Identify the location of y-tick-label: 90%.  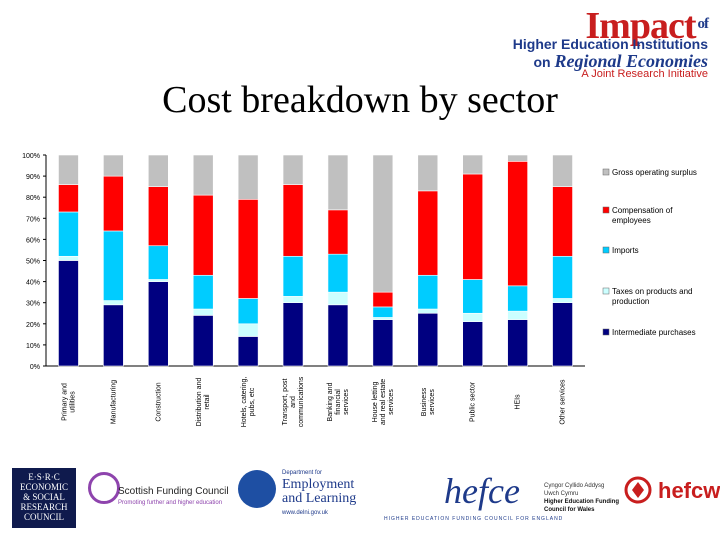
(33, 177).